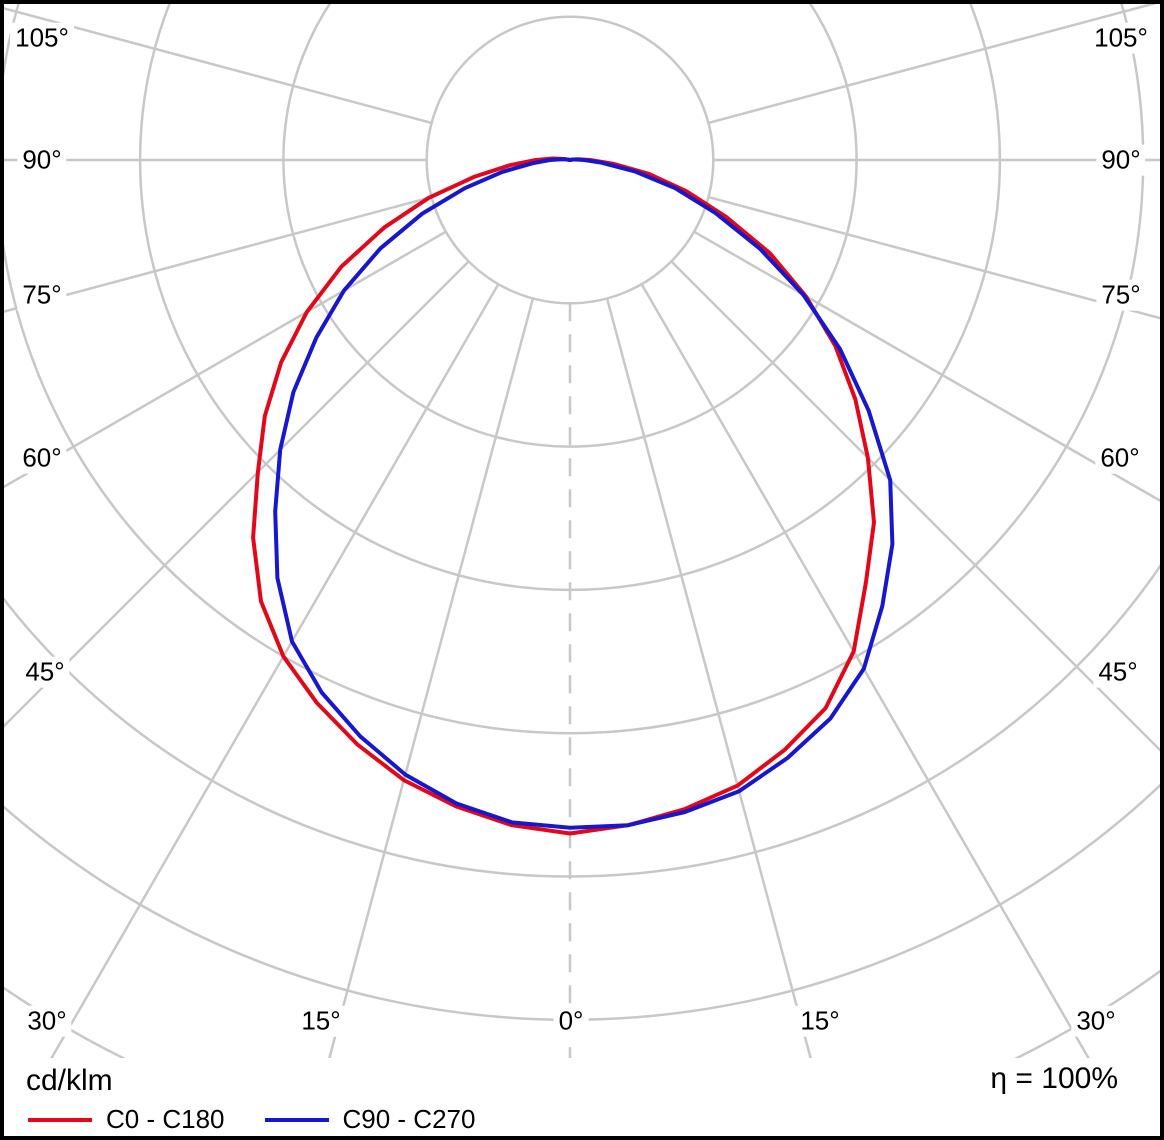 This screenshot has height=1140, width=1164. I want to click on efficiency-label: η = 100%, so click(1054, 1078).